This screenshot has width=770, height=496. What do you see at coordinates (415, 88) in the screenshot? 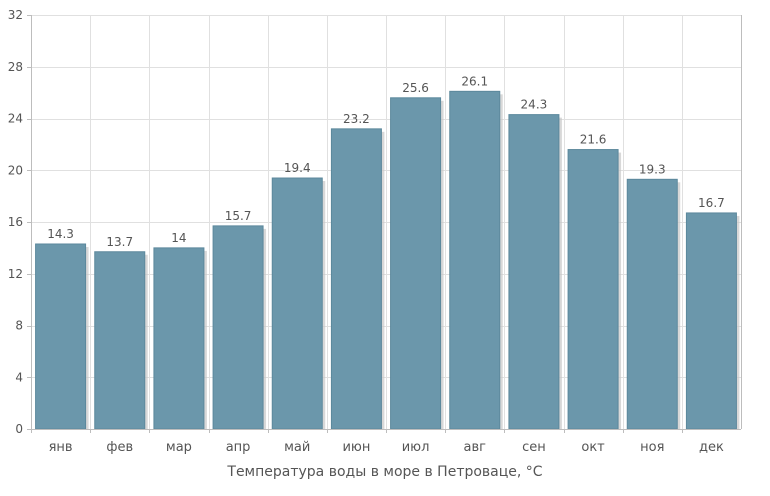
I see `value-label: 25.6` at bounding box center [415, 88].